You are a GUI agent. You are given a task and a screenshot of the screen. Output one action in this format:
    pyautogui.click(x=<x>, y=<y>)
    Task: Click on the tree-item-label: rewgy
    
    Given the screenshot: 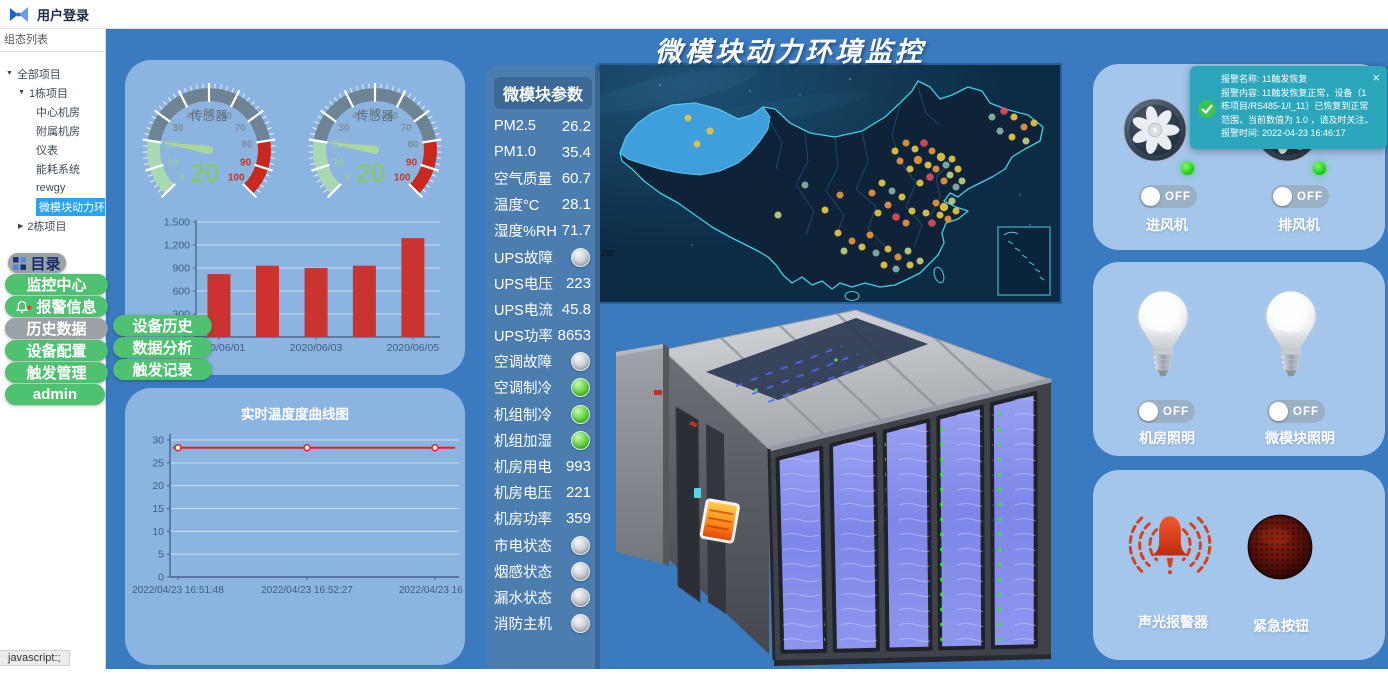 What is the action you would take?
    pyautogui.click(x=50, y=188)
    